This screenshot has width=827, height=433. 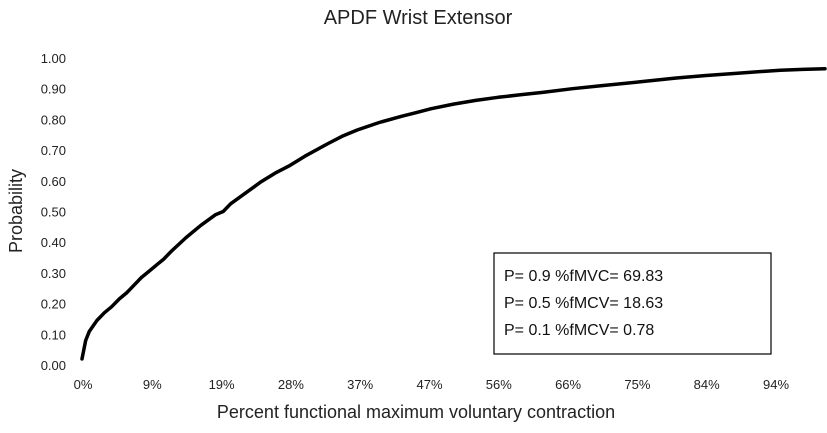 I want to click on y-tick-label: 1.00, so click(x=53, y=58).